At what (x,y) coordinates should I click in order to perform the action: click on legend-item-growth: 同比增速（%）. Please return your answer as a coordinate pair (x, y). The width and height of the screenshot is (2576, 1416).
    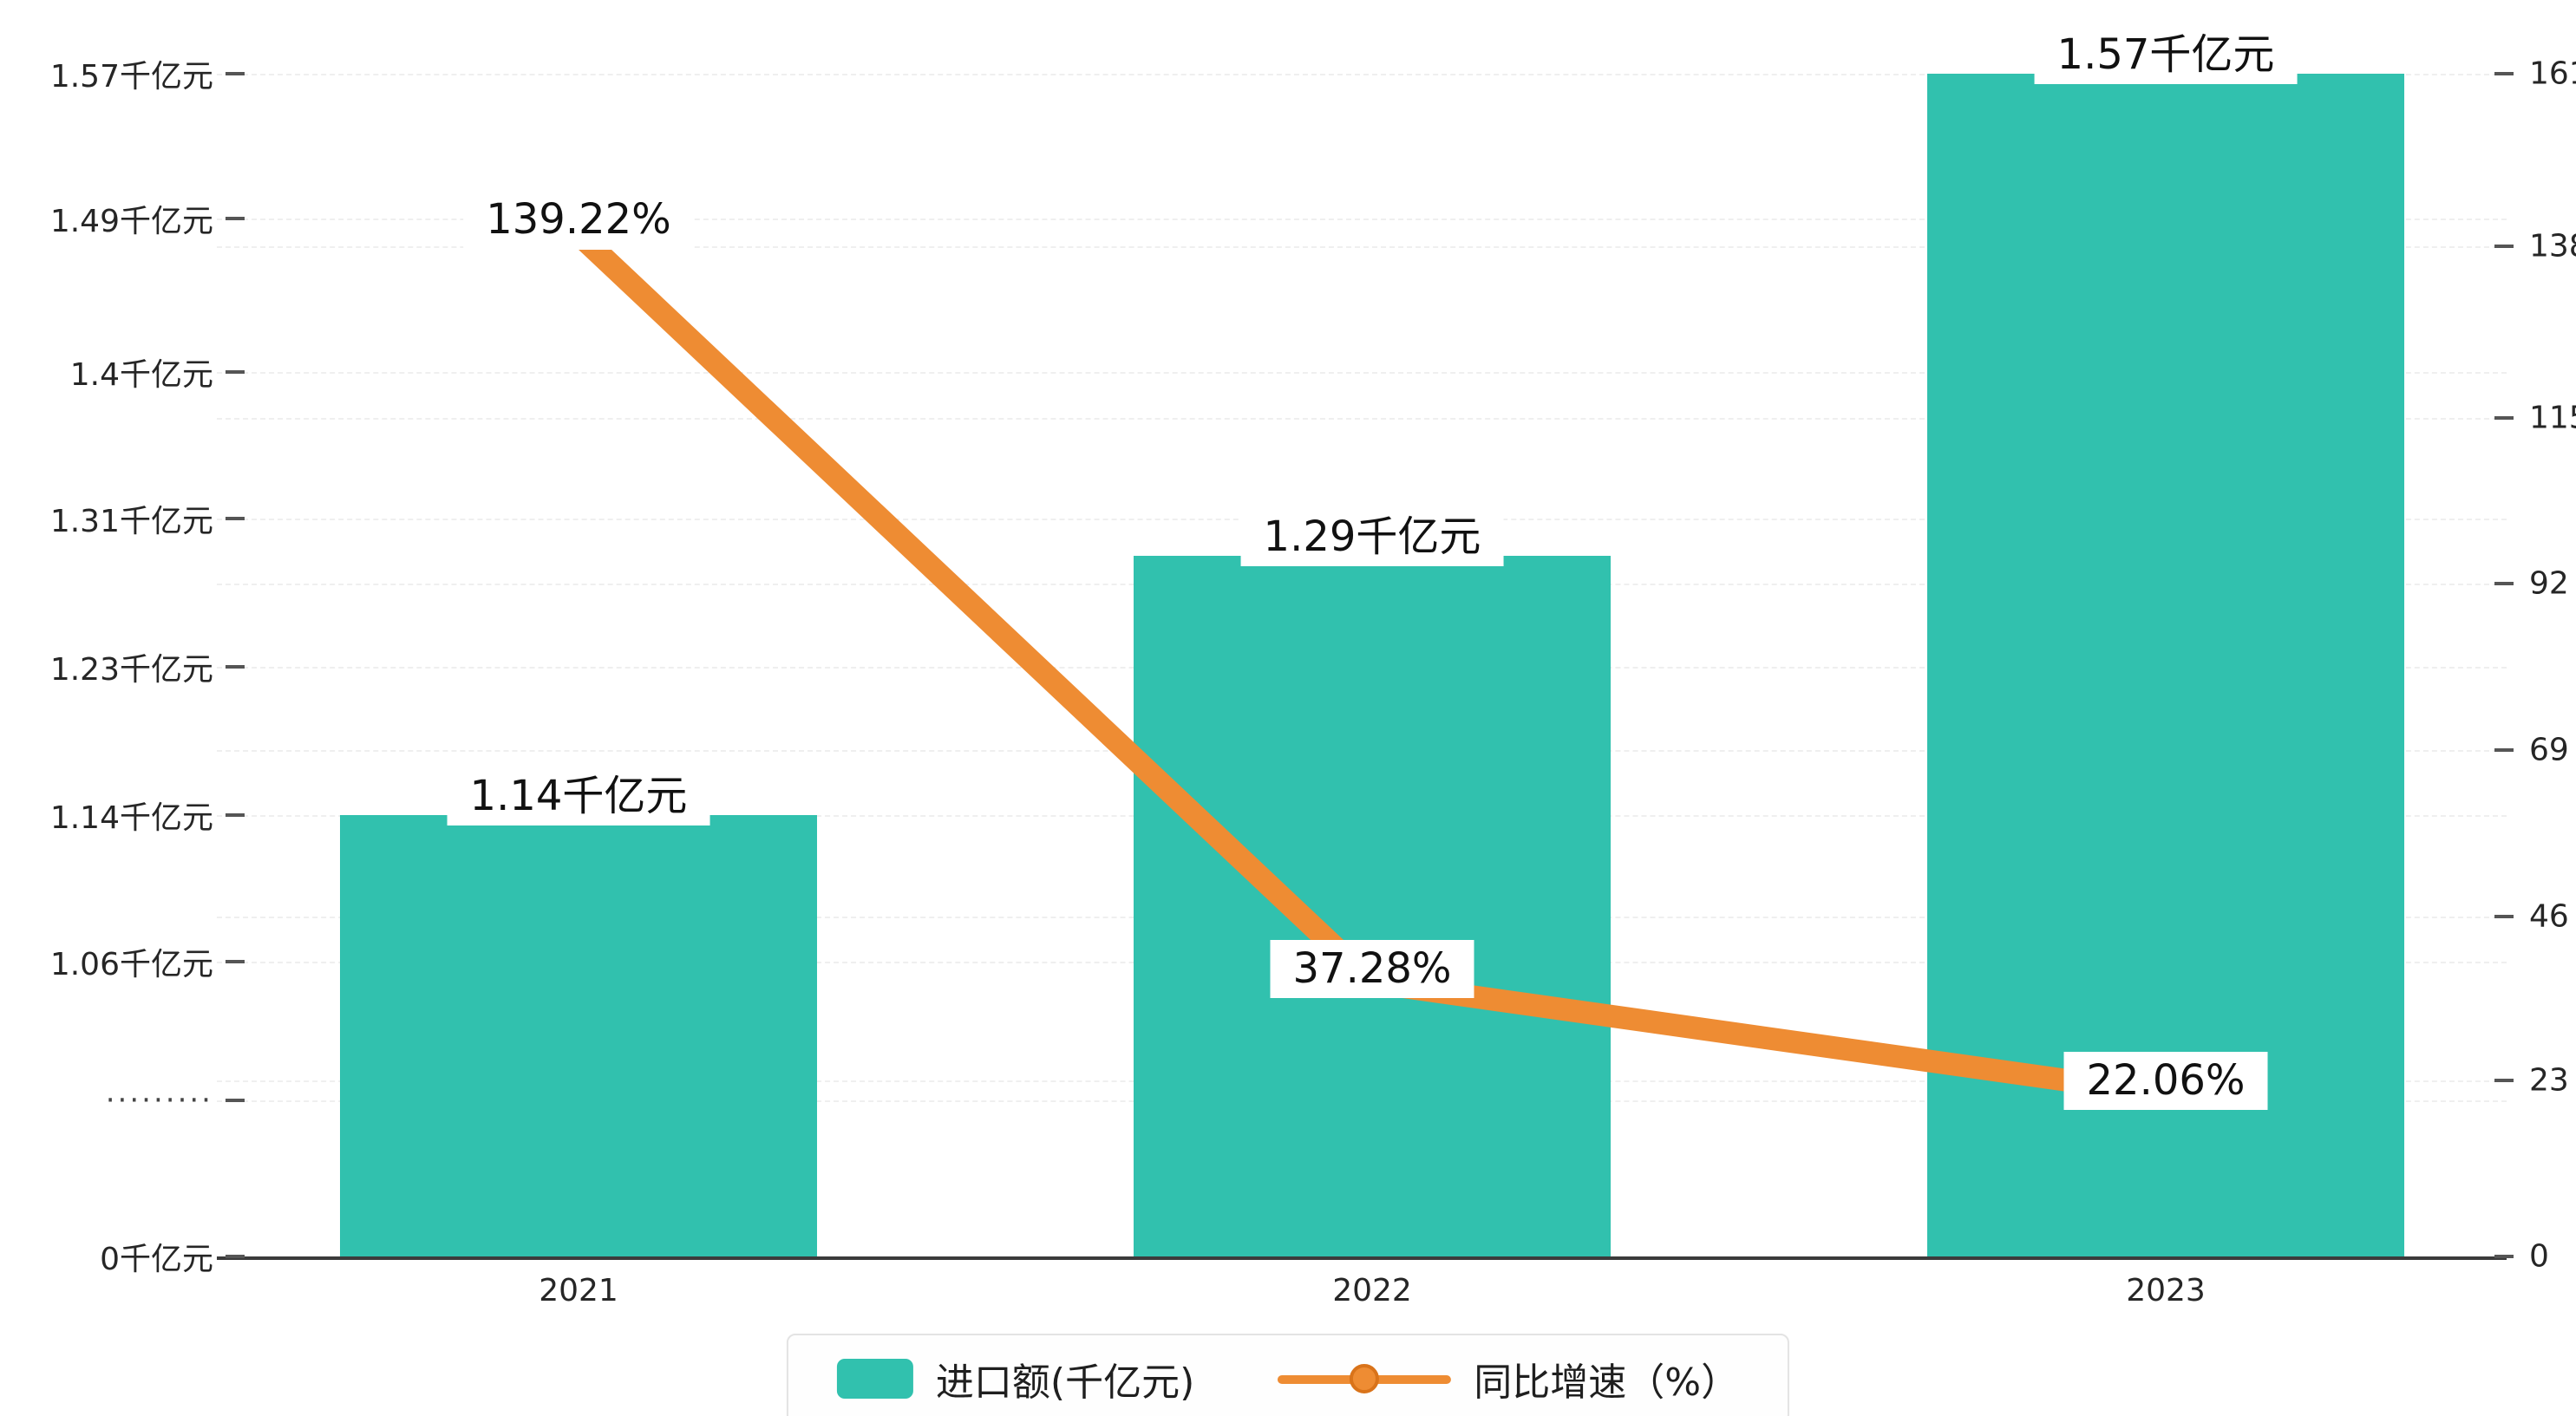
    Looking at the image, I should click on (1508, 1378).